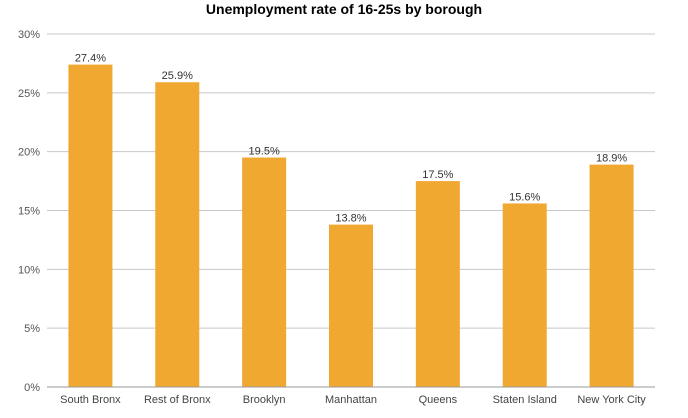 The image size is (688, 418). Describe the element at coordinates (29, 153) in the screenshot. I see `y-tick-label: 20%` at that location.